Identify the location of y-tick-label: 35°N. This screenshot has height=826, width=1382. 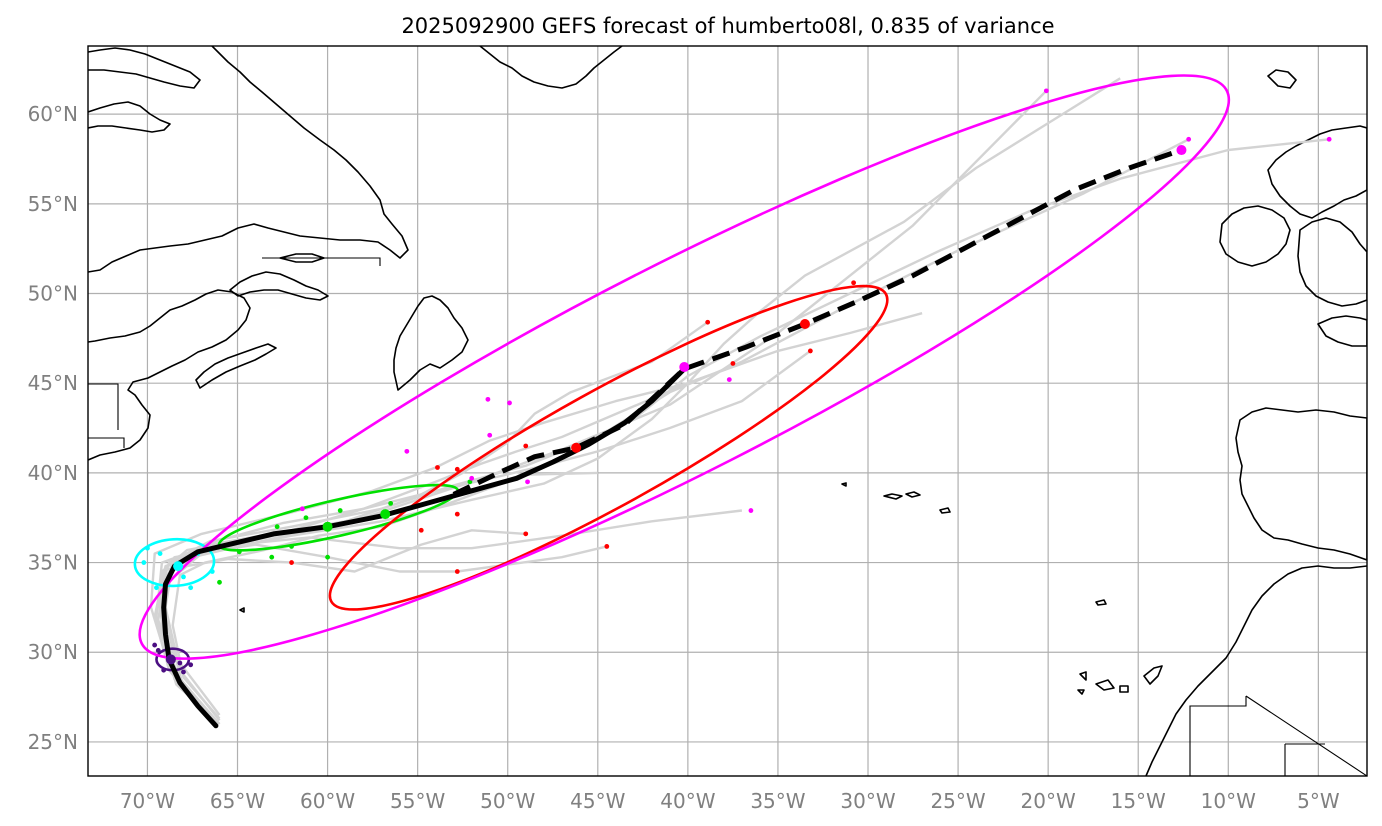
(53, 563).